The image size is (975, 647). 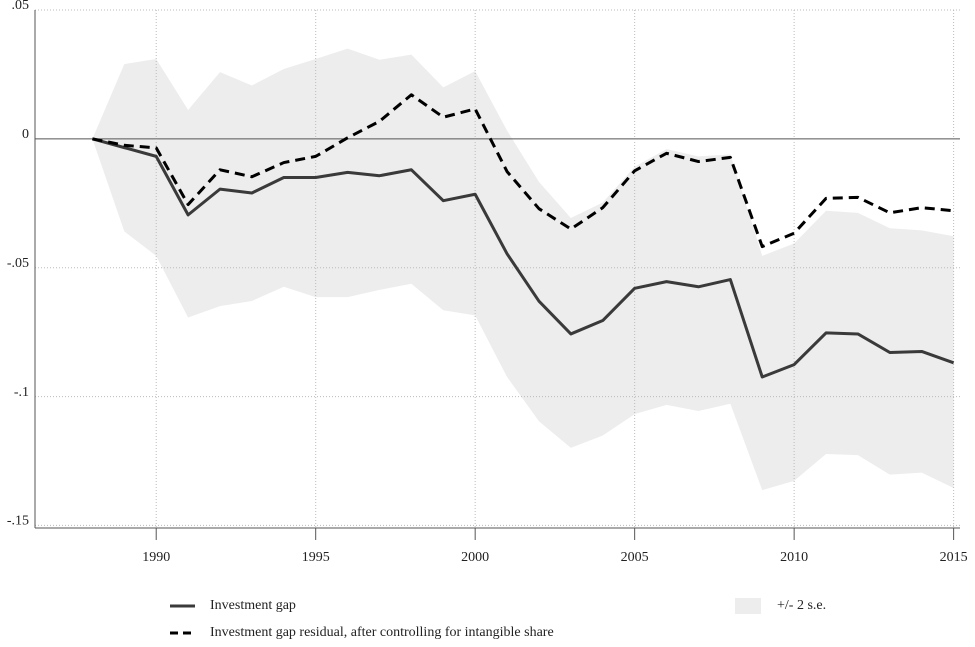 I want to click on y-tick-label: -.15, so click(x=18, y=521).